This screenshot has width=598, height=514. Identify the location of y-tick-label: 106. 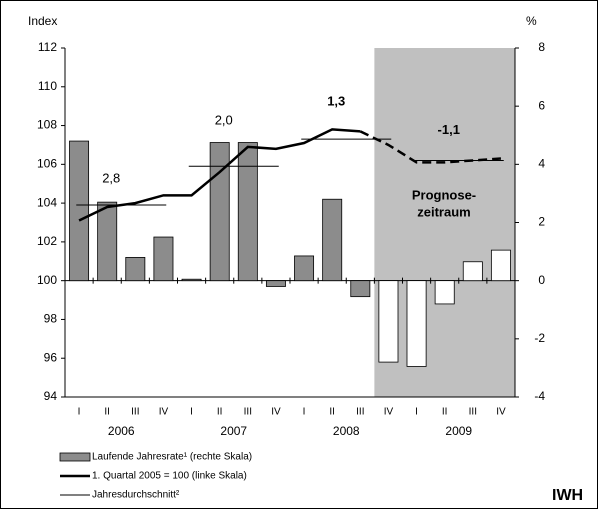
(47, 164).